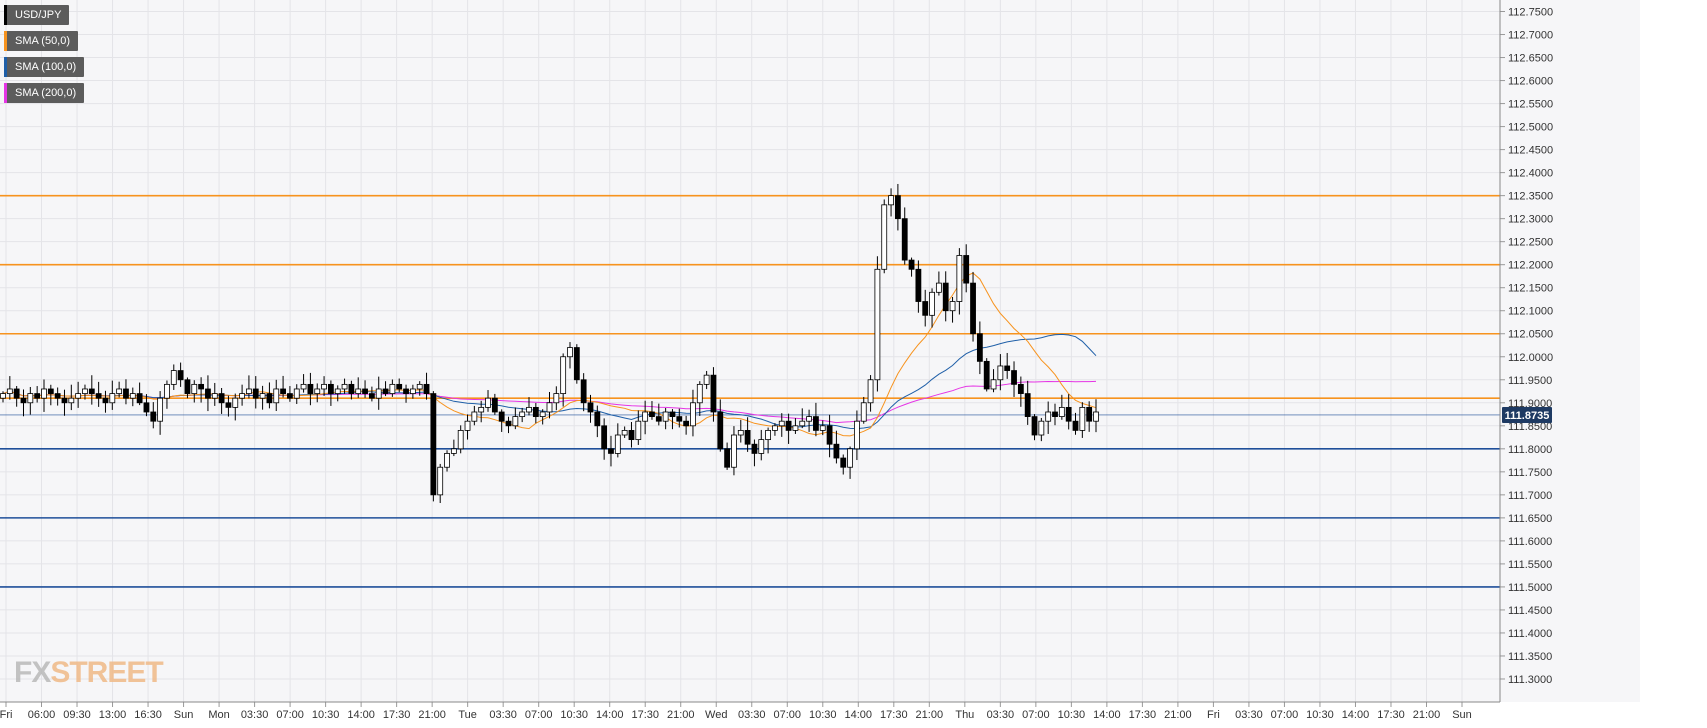 Image resolution: width=1707 pixels, height=728 pixels. Describe the element at coordinates (1530, 220) in the screenshot. I see `y-tick-label: 112.3000` at that location.